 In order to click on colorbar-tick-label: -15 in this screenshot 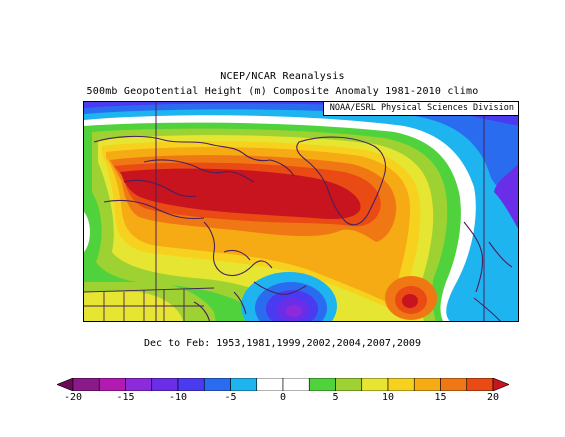, I will do `click(125, 397)`.